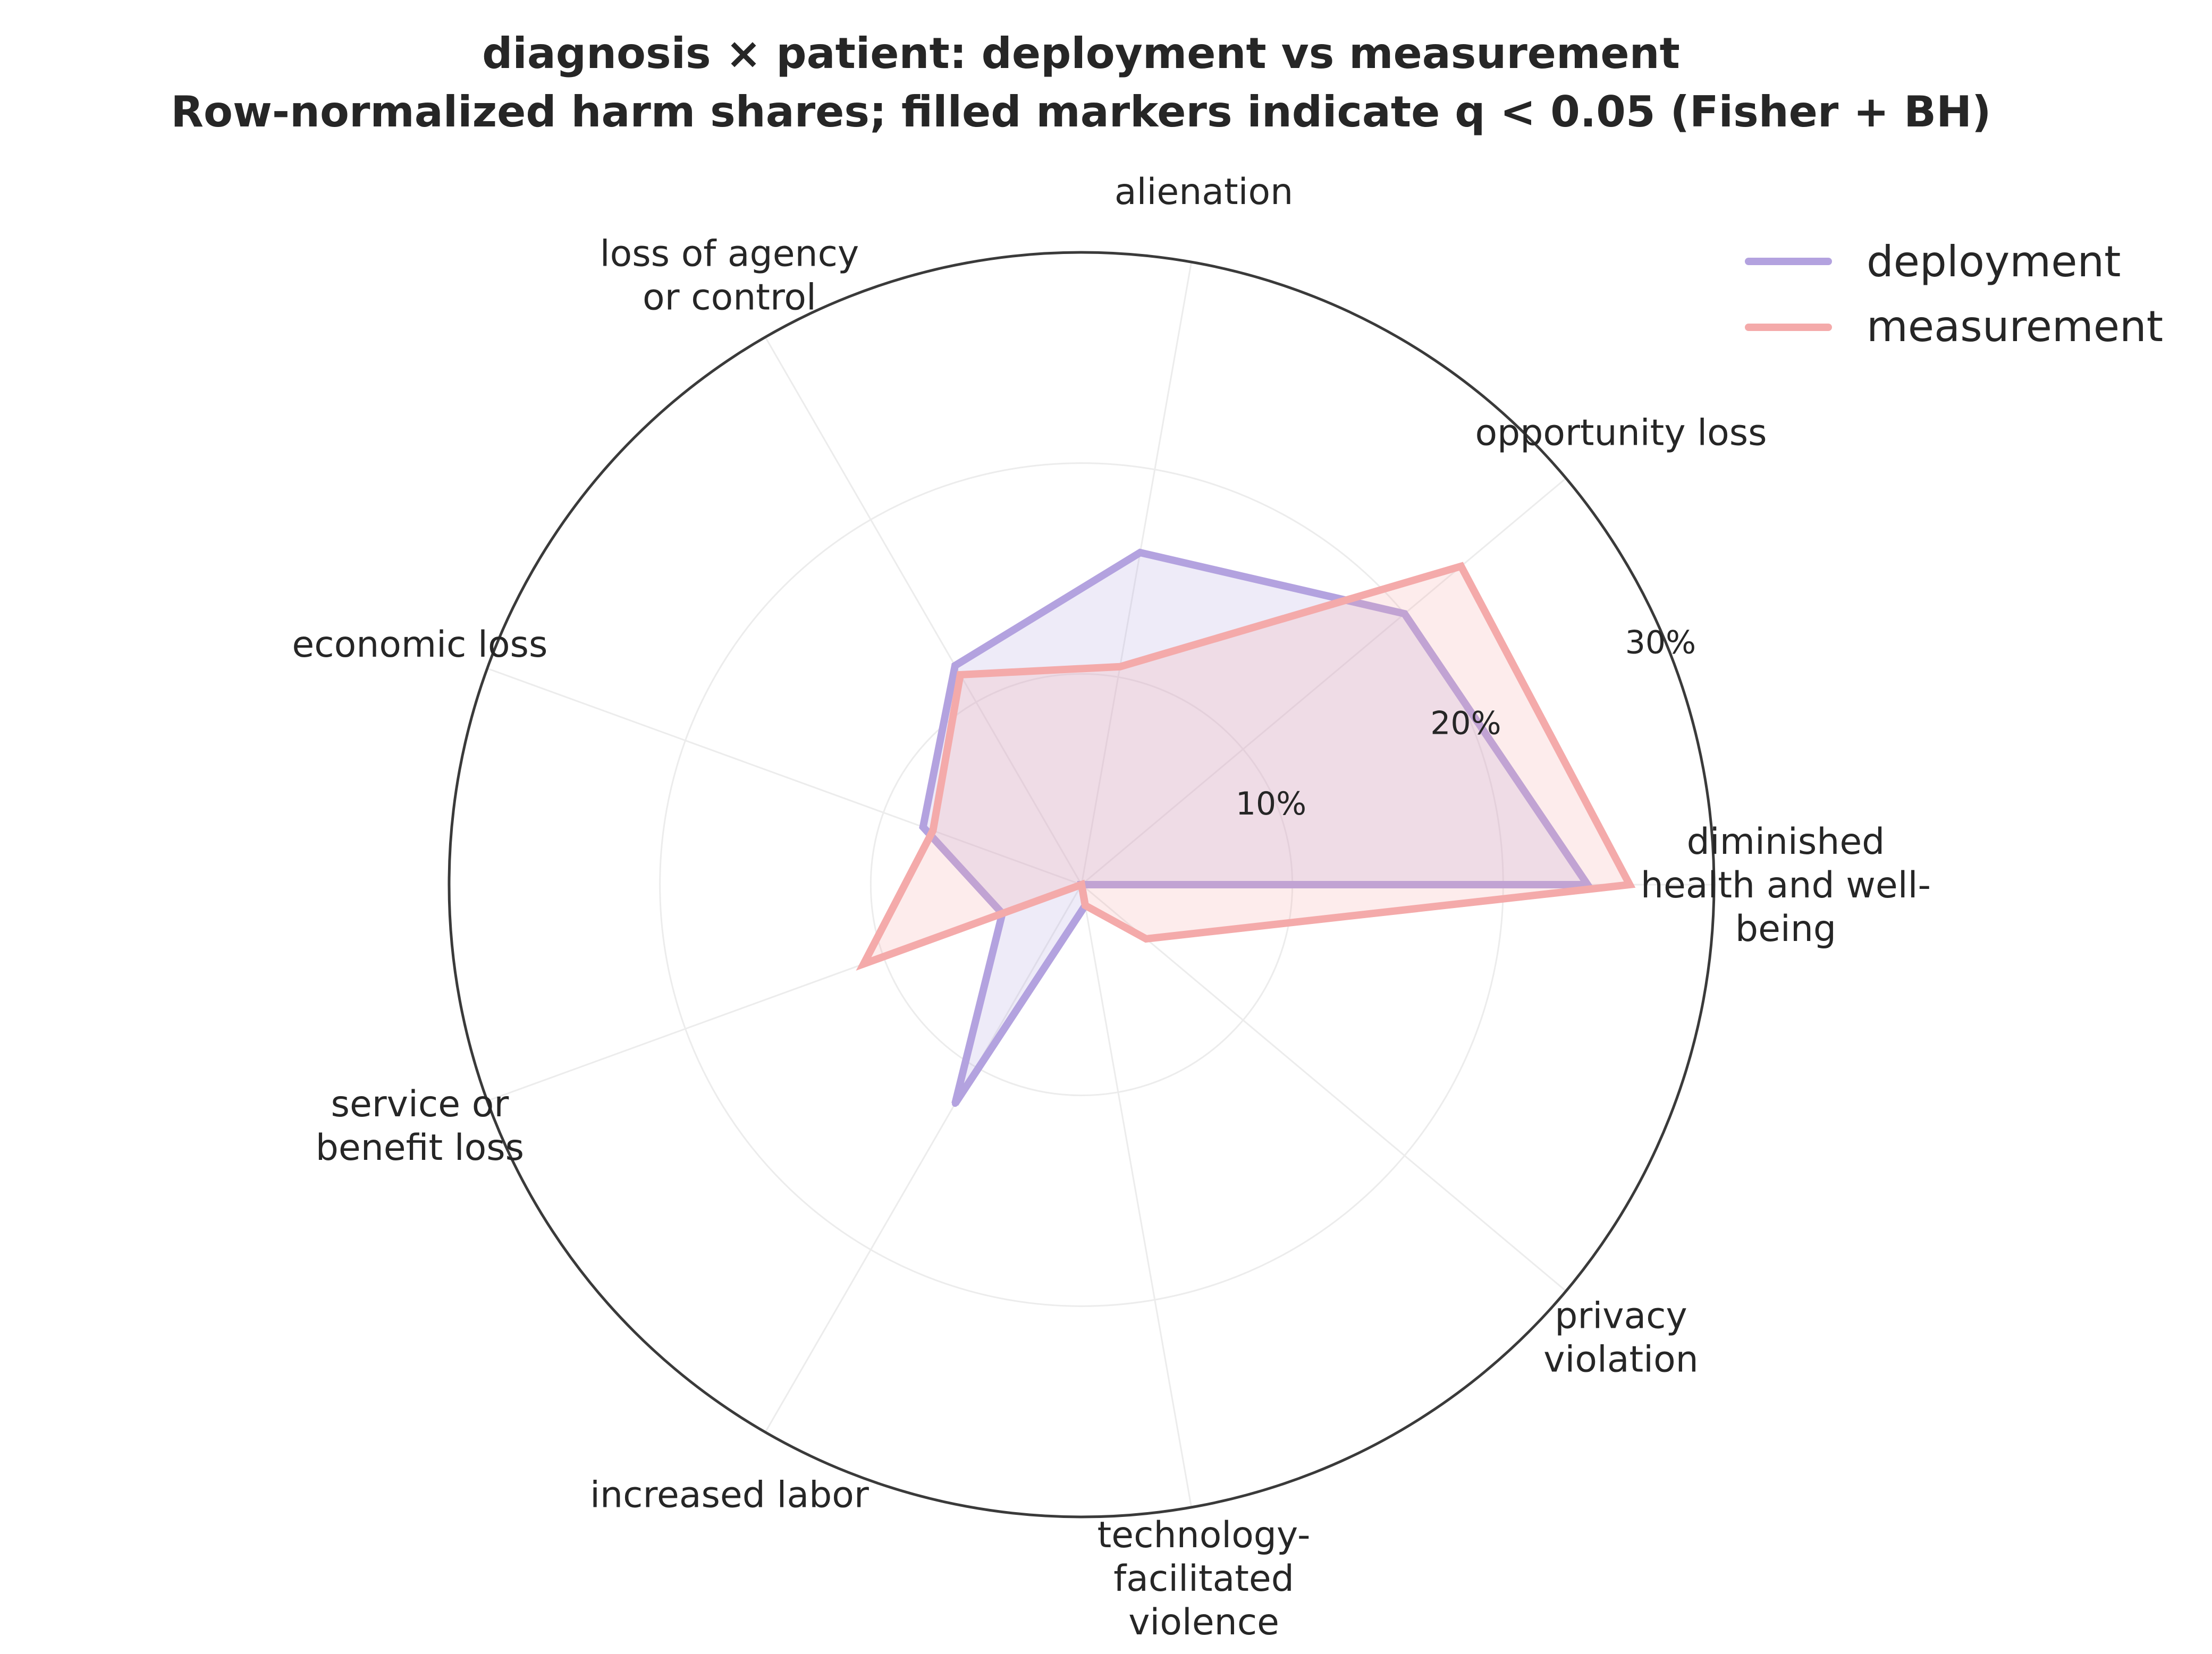 The width and height of the screenshot is (2212, 1654). I want to click on series-line-measurement, so click(1246, 766).